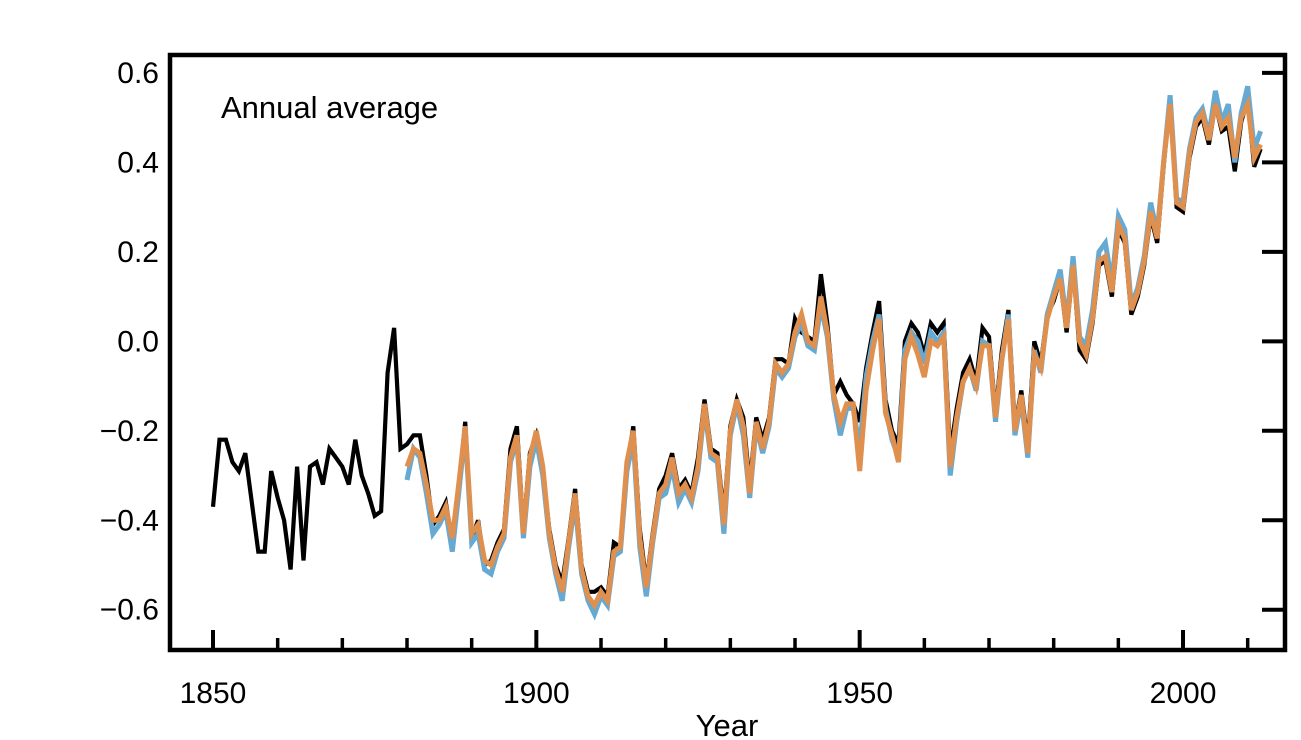 Image resolution: width=1301 pixels, height=740 pixels. What do you see at coordinates (138, 73) in the screenshot?
I see `y-tick-label: 0.6` at bounding box center [138, 73].